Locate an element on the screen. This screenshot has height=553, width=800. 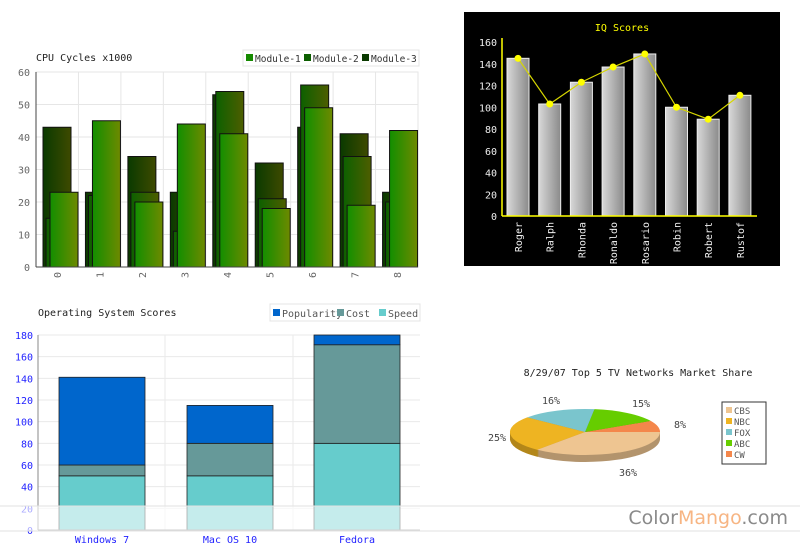
x-tick-label: Fedora is located at coordinates (357, 540).